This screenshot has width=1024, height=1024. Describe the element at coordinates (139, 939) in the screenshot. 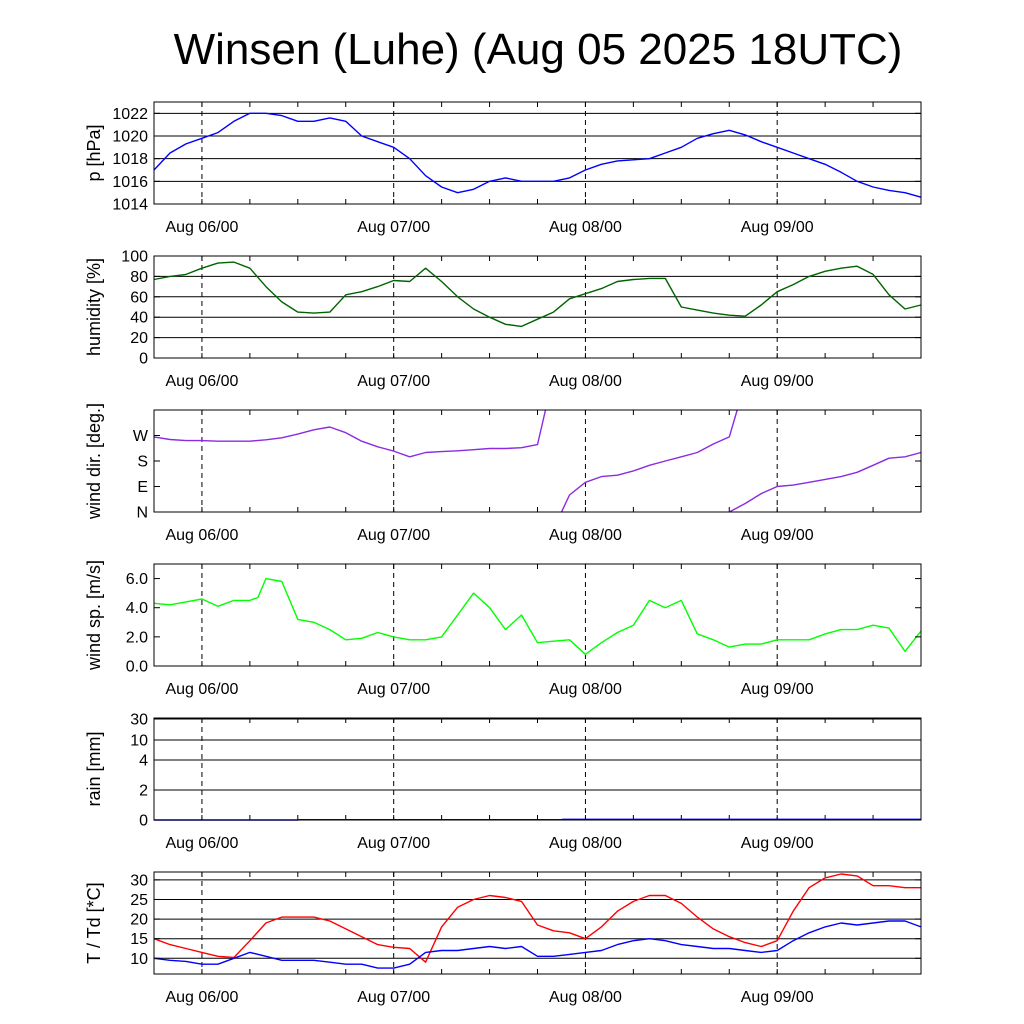

I see `y-tick-label: 15` at that location.